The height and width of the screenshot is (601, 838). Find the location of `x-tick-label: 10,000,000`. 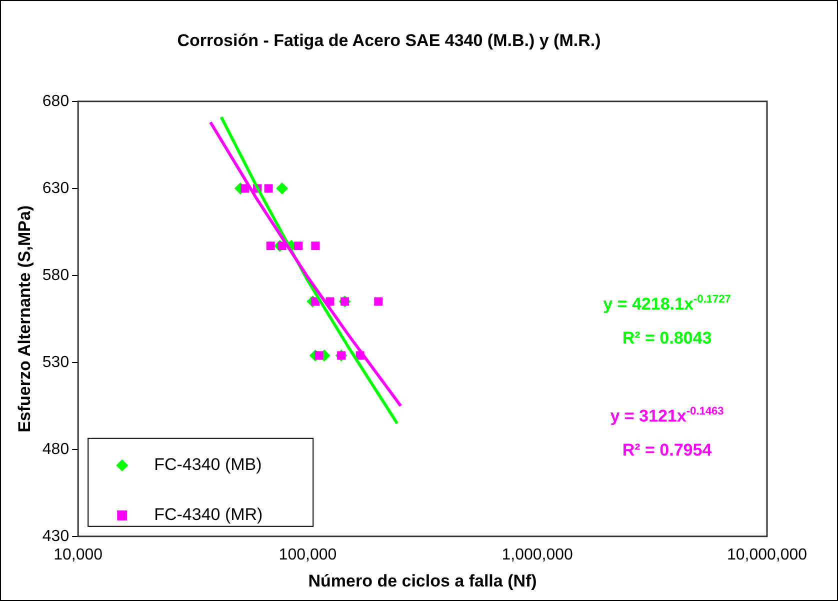

x-tick-label: 10,000,000 is located at coordinates (767, 555).